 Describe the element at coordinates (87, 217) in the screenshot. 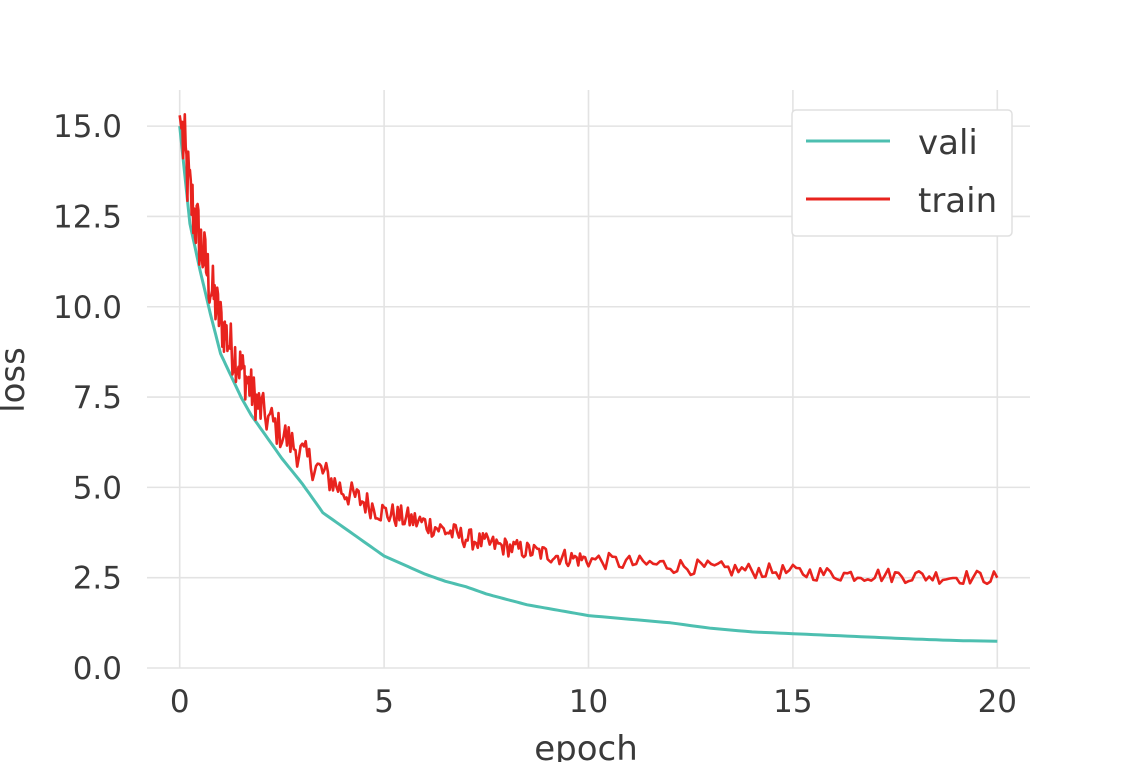

I see `y-tick-label: 12.5` at that location.